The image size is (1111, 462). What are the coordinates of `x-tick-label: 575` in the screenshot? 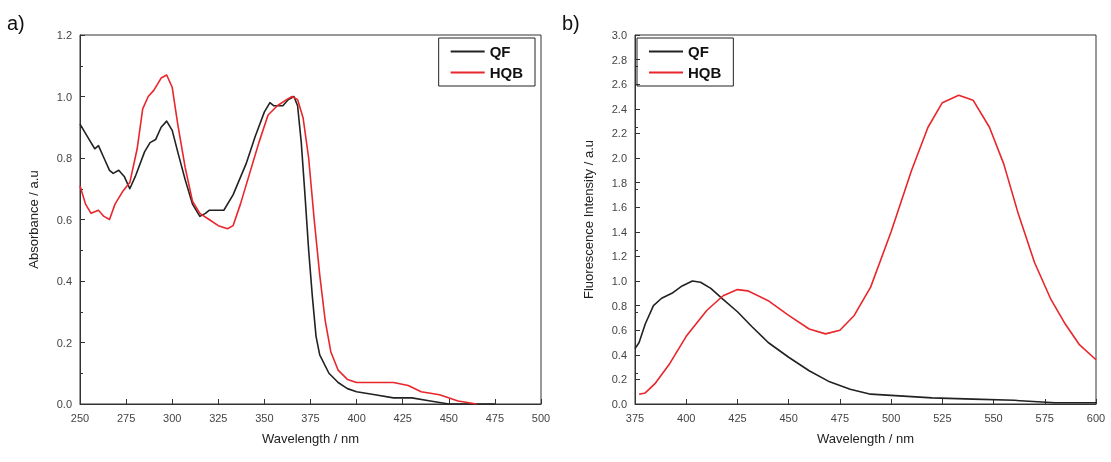 It's located at (1044, 417).